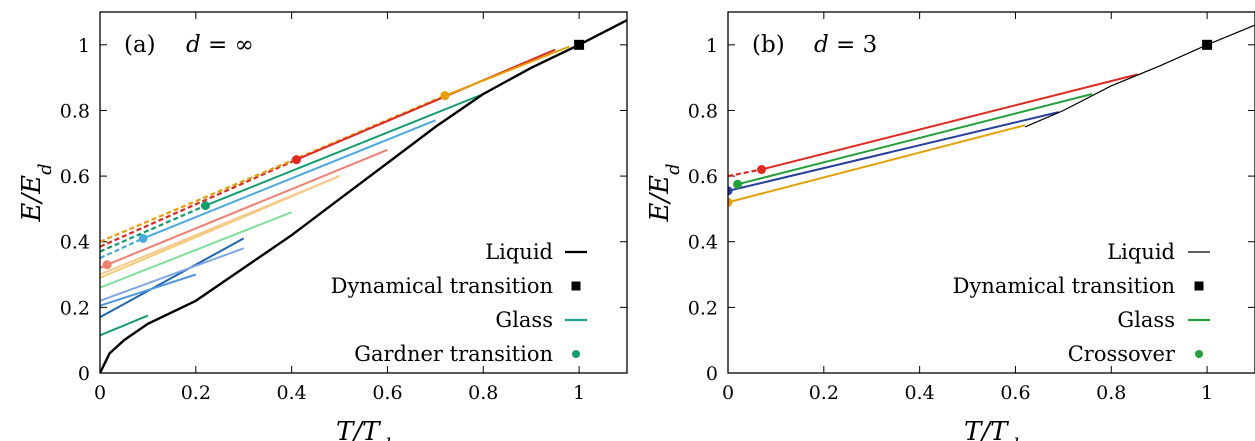  I want to click on legend-label: Crossover, so click(1122, 354).